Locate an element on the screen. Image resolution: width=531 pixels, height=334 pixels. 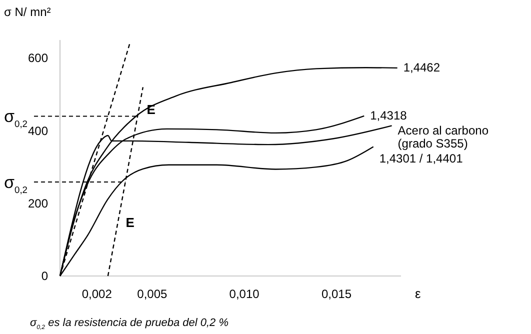
x-tick-label: 0,015 is located at coordinates (336, 294).